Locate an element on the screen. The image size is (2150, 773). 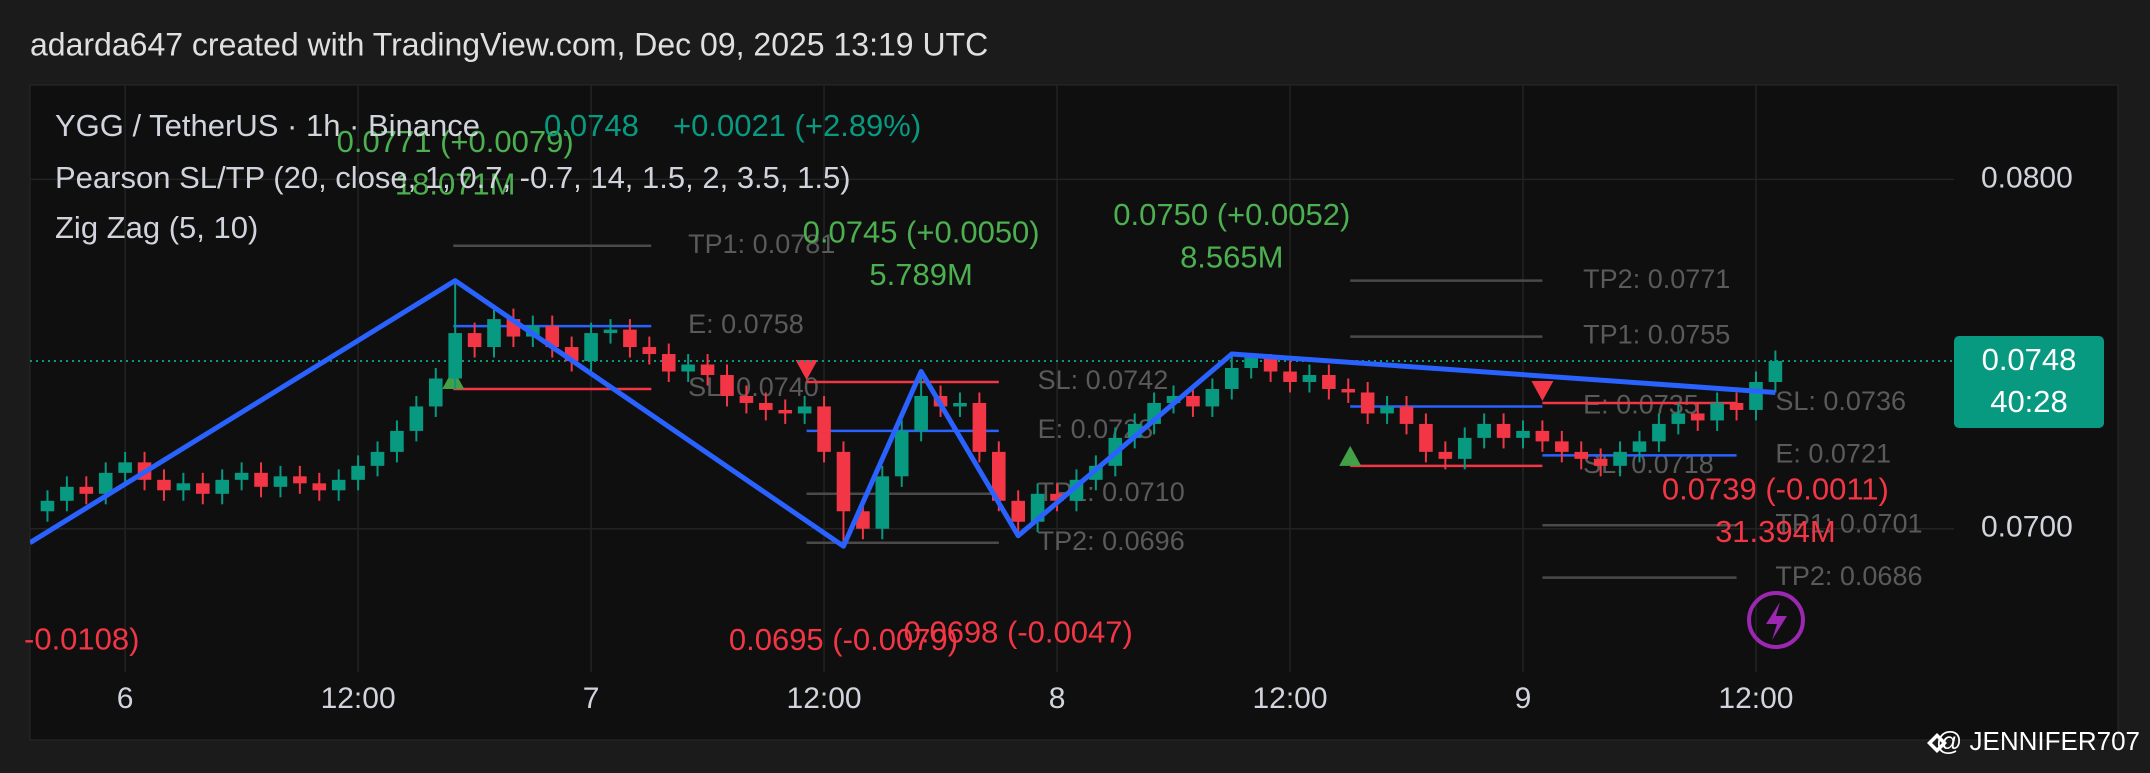
x-tick-label: 7 is located at coordinates (591, 698).